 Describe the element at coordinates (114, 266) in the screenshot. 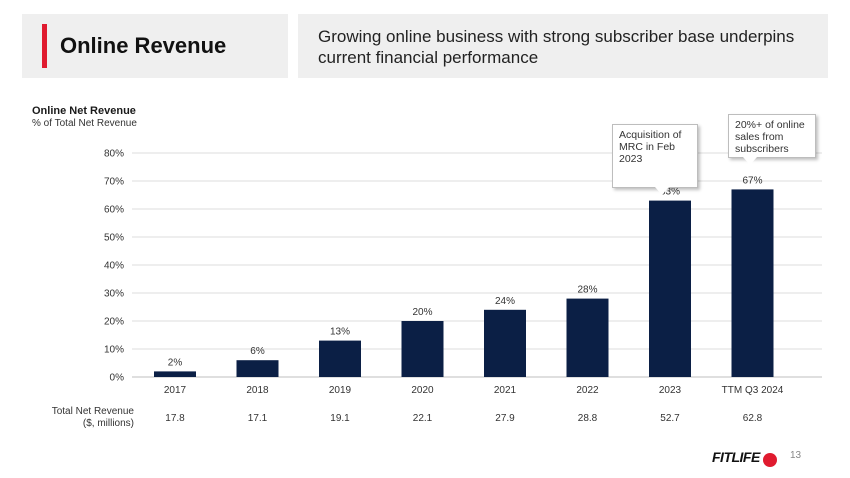

I see `y-tick-label: 40%` at that location.